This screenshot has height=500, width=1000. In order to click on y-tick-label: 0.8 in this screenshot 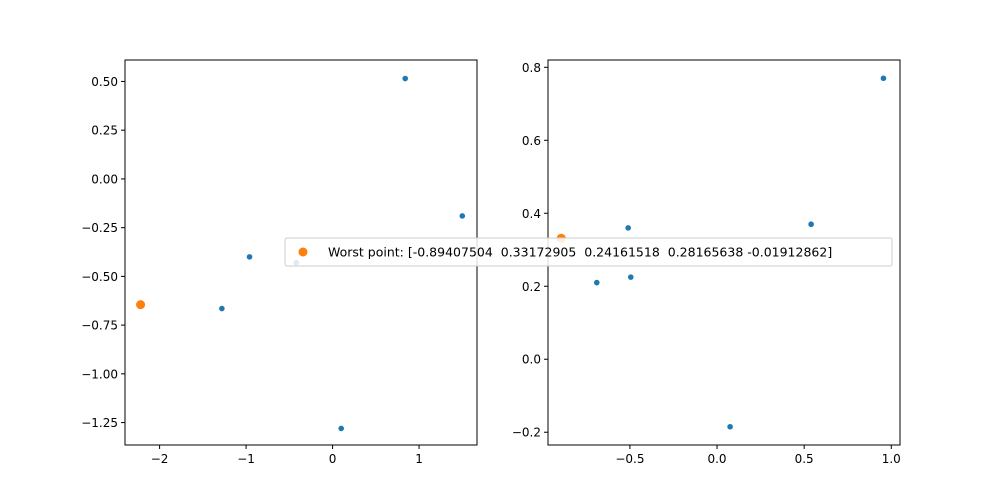, I will do `click(531, 68)`.